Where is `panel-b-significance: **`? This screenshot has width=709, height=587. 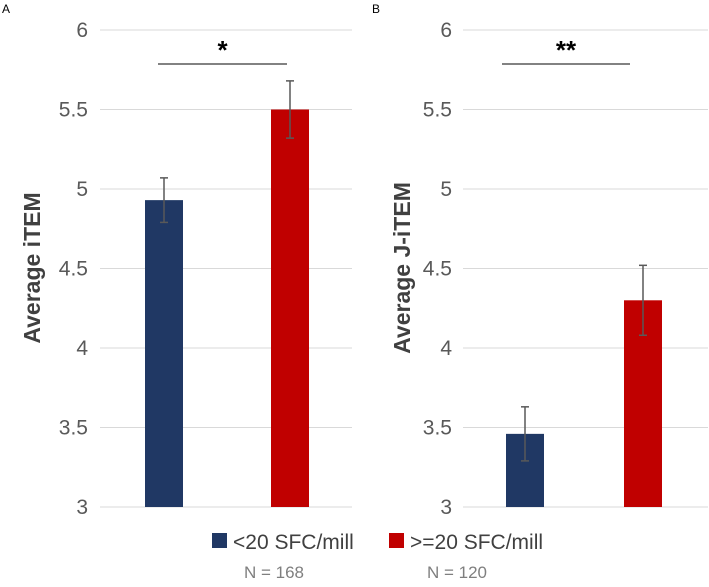
panel-b-significance: ** is located at coordinates (566, 50).